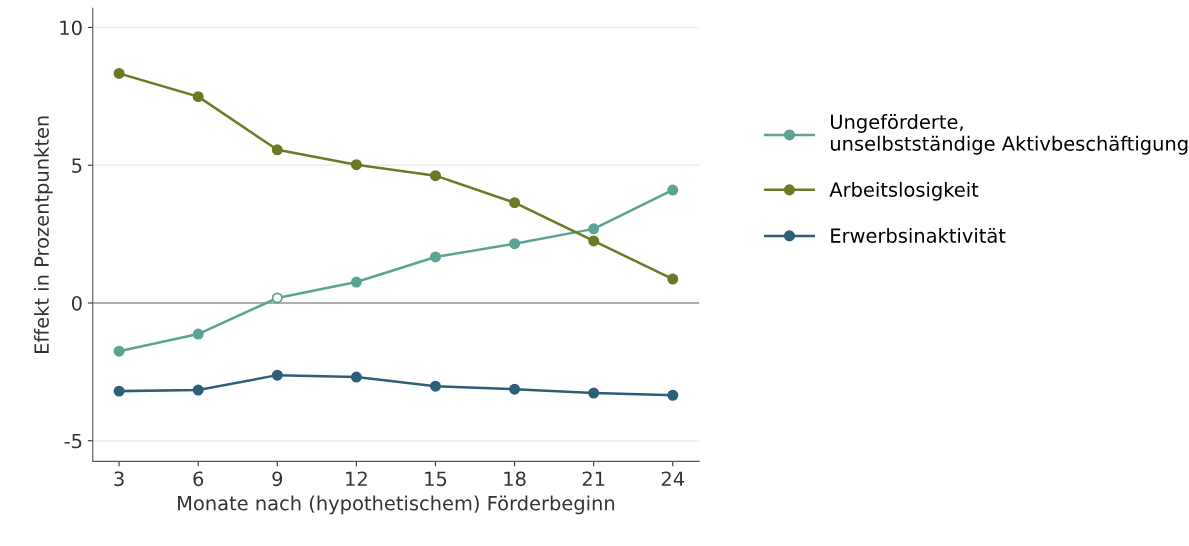 Image resolution: width=1189 pixels, height=546 pixels. I want to click on x-tick-label: 12, so click(356, 478).